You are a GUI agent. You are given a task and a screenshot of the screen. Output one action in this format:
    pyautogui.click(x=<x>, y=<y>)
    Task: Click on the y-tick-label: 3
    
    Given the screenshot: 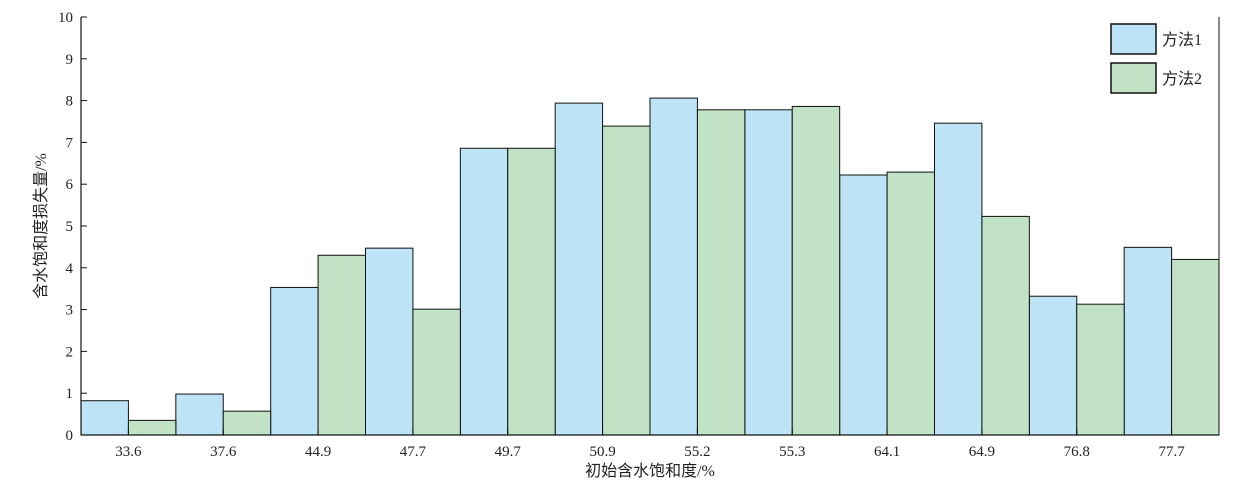 What is the action you would take?
    pyautogui.click(x=70, y=311)
    